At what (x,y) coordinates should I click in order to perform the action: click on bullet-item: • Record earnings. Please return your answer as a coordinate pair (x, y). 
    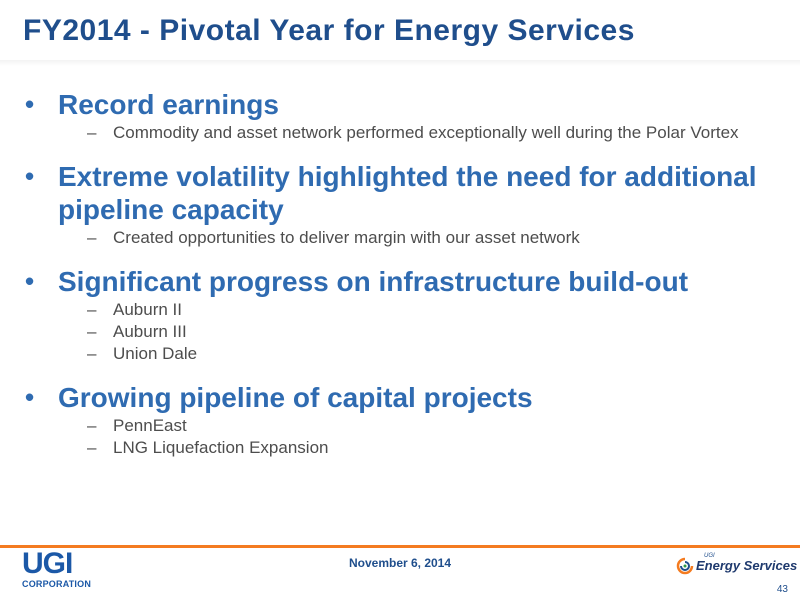
    Looking at the image, I should click on (400, 104).